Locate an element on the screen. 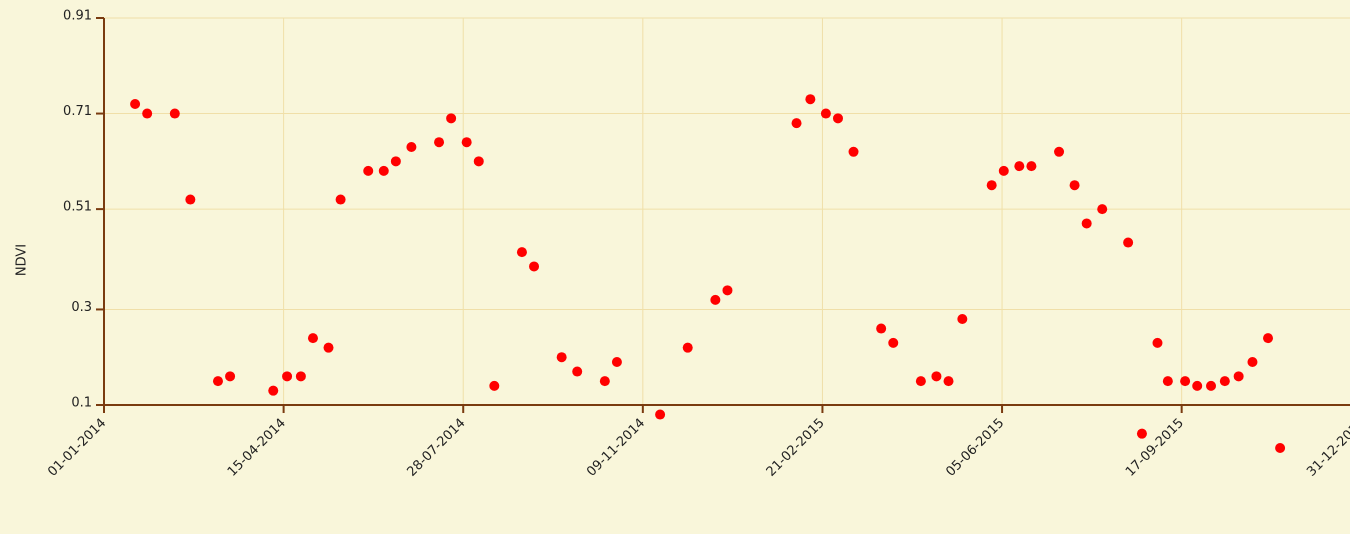  y-tick-label: 0.1 is located at coordinates (81, 403).